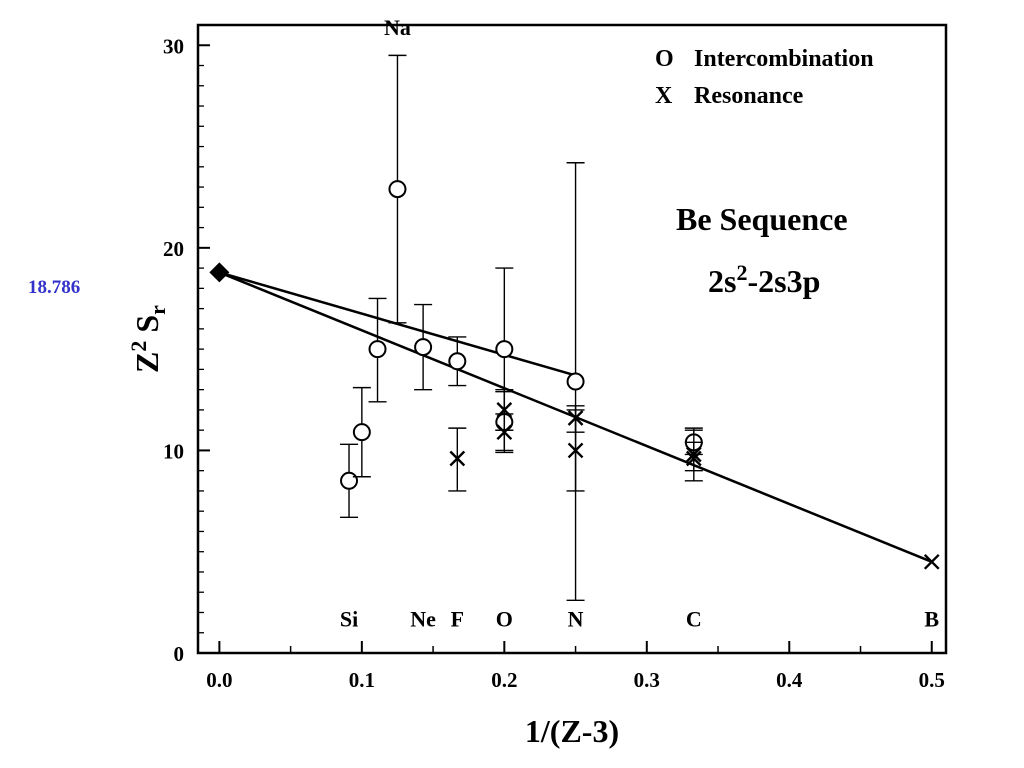 This screenshot has width=1024, height=768. I want to click on legend-marker-intercombination: O, so click(664, 59).